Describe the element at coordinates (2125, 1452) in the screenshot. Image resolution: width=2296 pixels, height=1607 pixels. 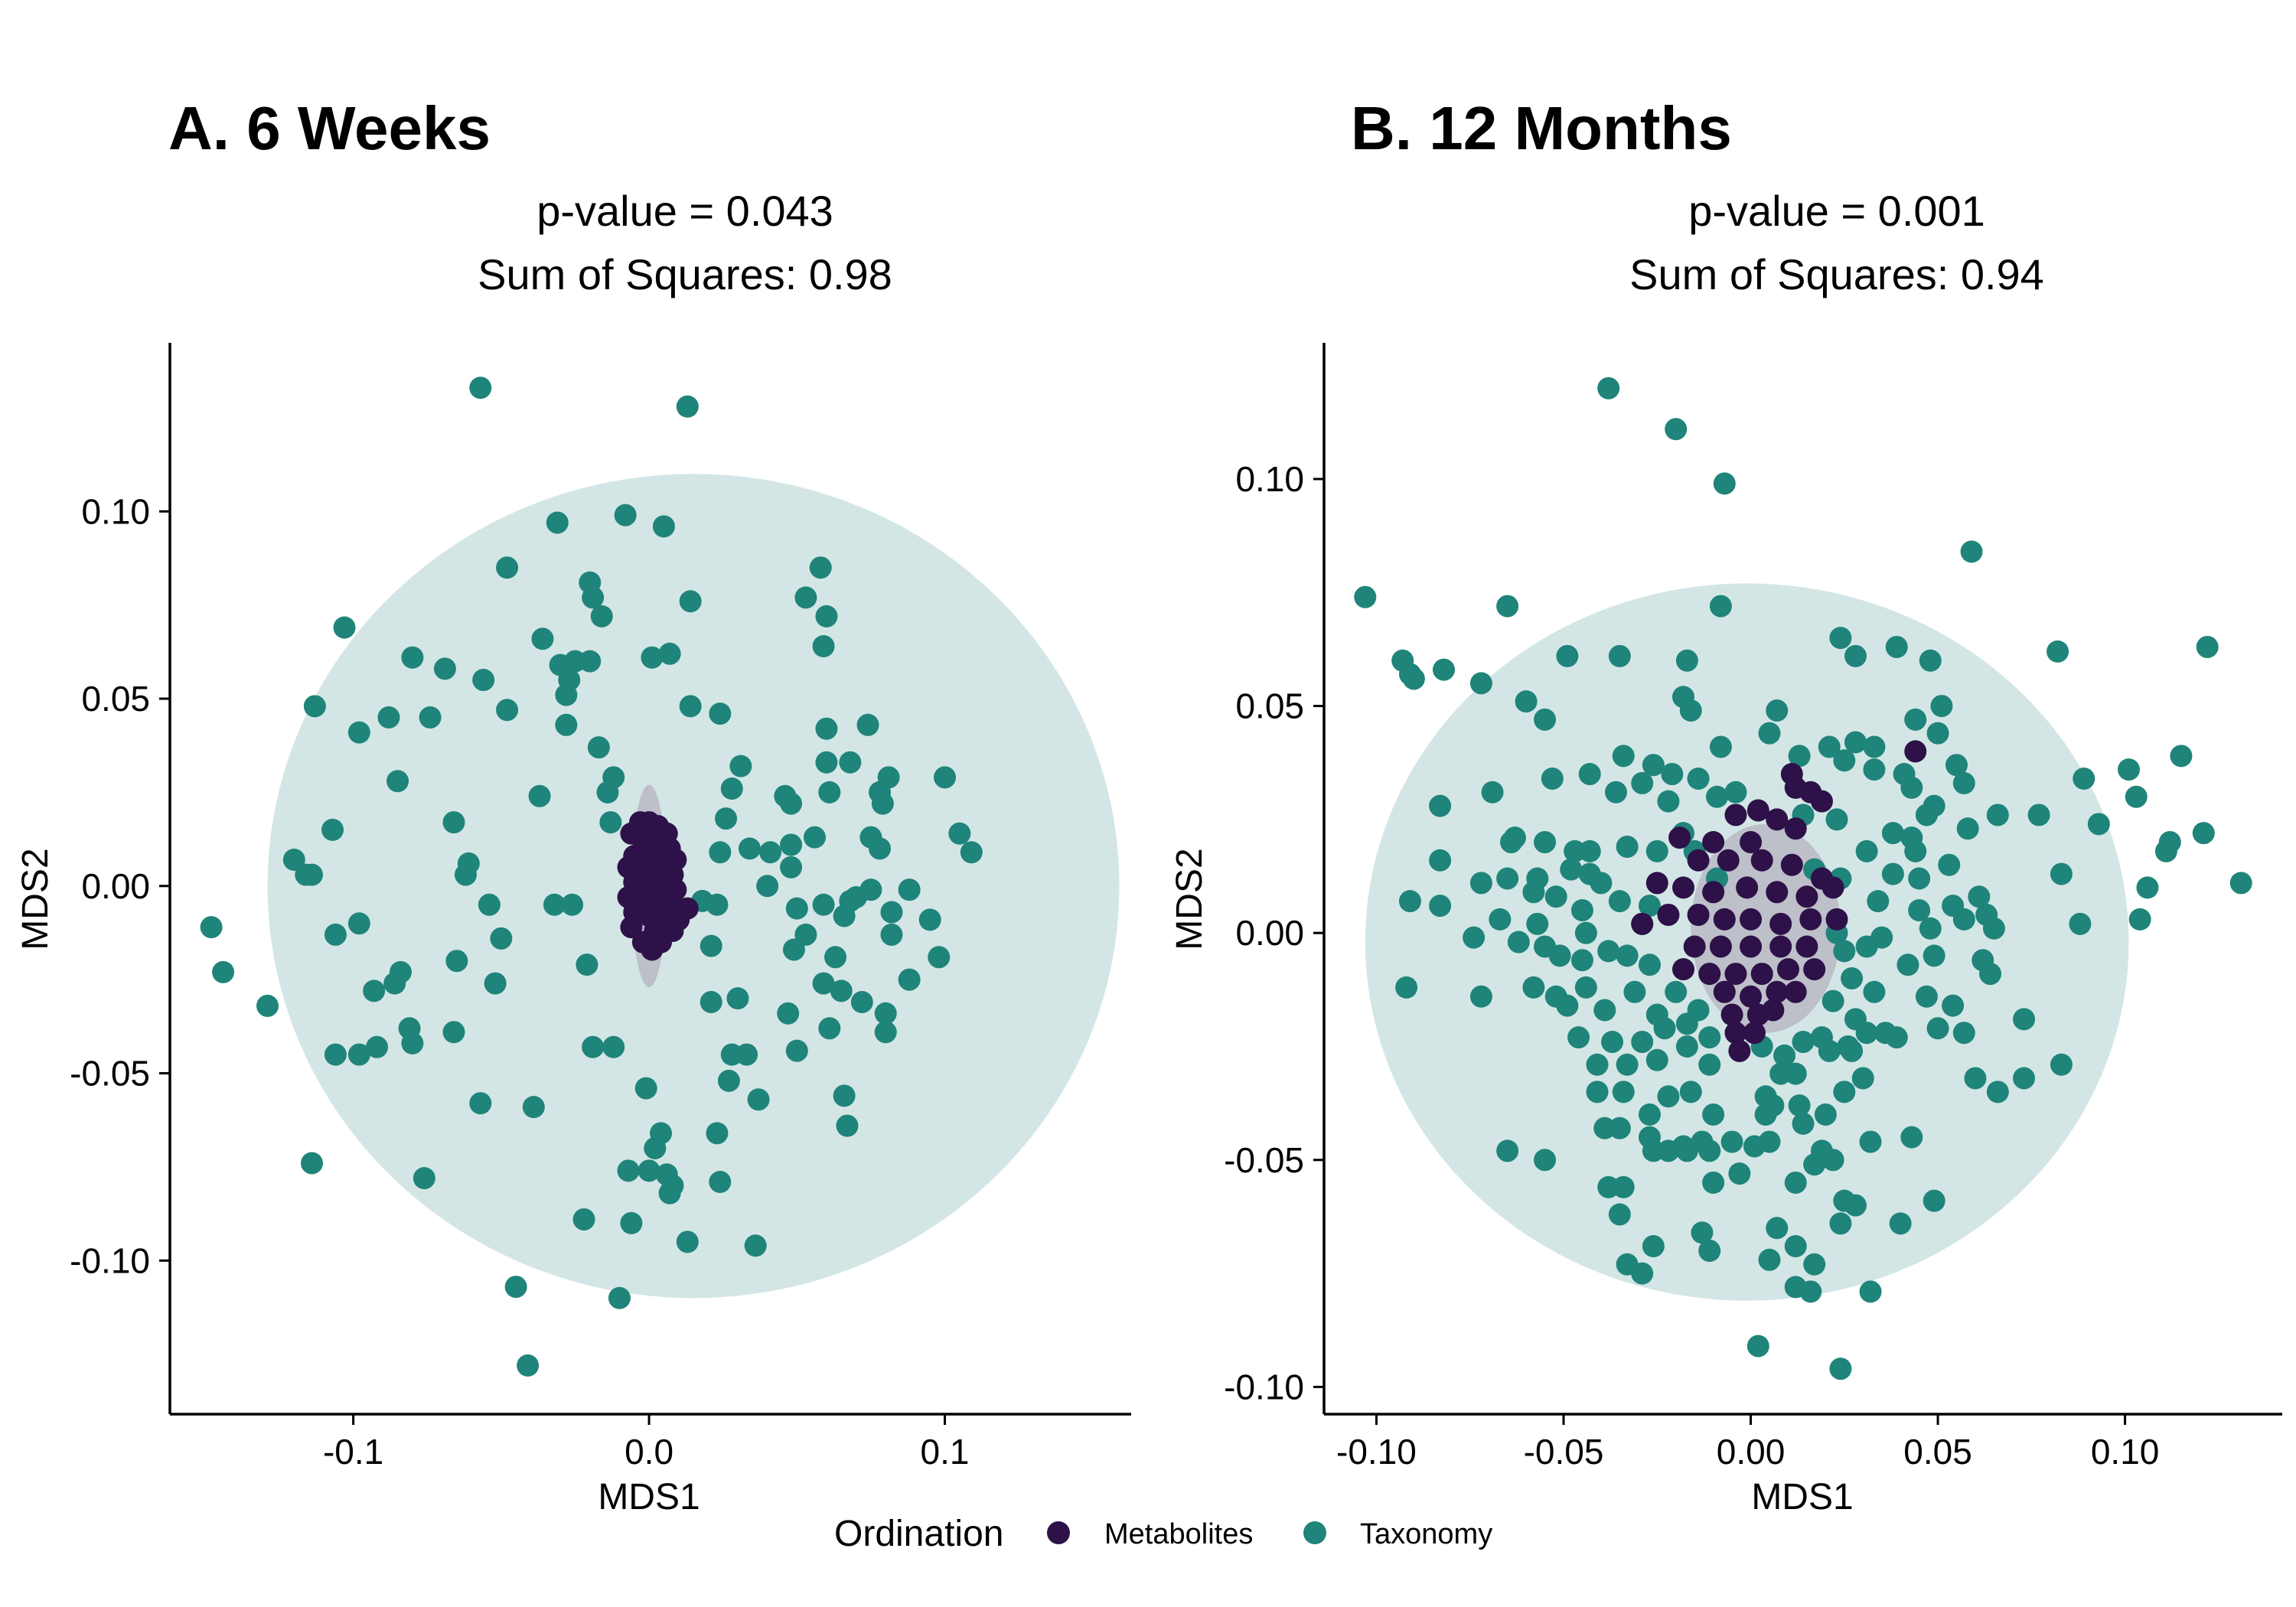
I see `panel-b-x-tick-label: 0.10` at that location.